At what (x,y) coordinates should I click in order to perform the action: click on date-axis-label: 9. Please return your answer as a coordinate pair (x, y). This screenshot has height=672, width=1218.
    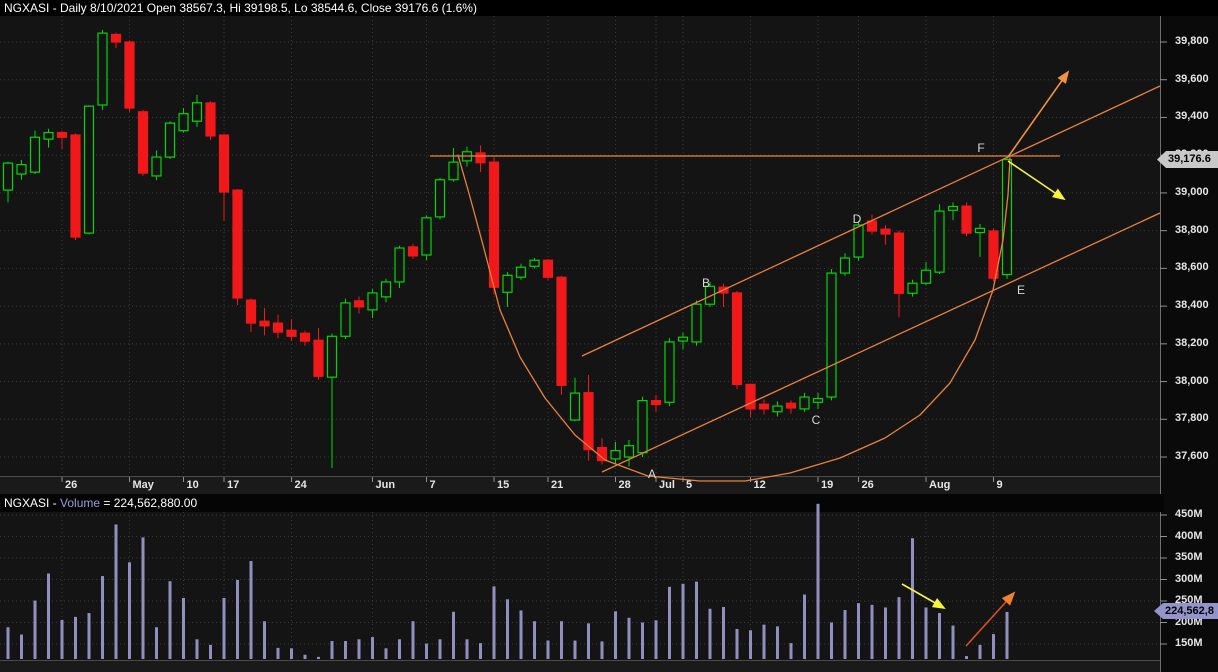
    Looking at the image, I should click on (999, 485).